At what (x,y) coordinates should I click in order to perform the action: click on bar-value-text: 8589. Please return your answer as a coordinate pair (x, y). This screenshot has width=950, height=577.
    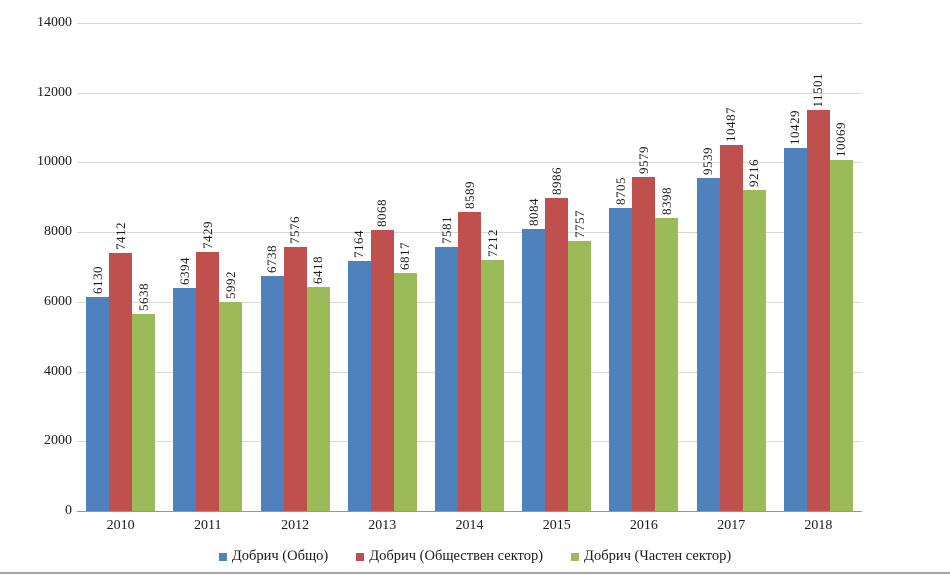
    Looking at the image, I should click on (469, 194).